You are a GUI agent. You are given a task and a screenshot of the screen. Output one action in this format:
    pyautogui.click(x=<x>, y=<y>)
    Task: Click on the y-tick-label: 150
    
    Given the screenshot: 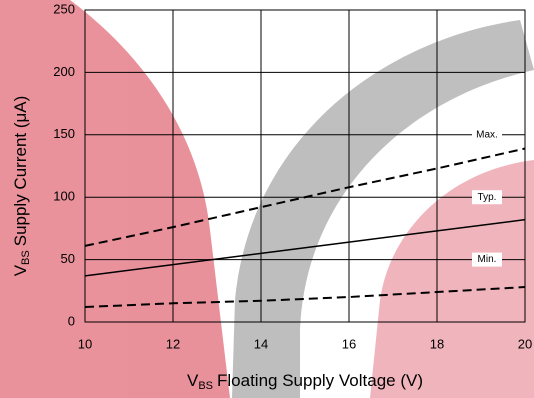 What is the action you would take?
    pyautogui.click(x=64, y=133)
    